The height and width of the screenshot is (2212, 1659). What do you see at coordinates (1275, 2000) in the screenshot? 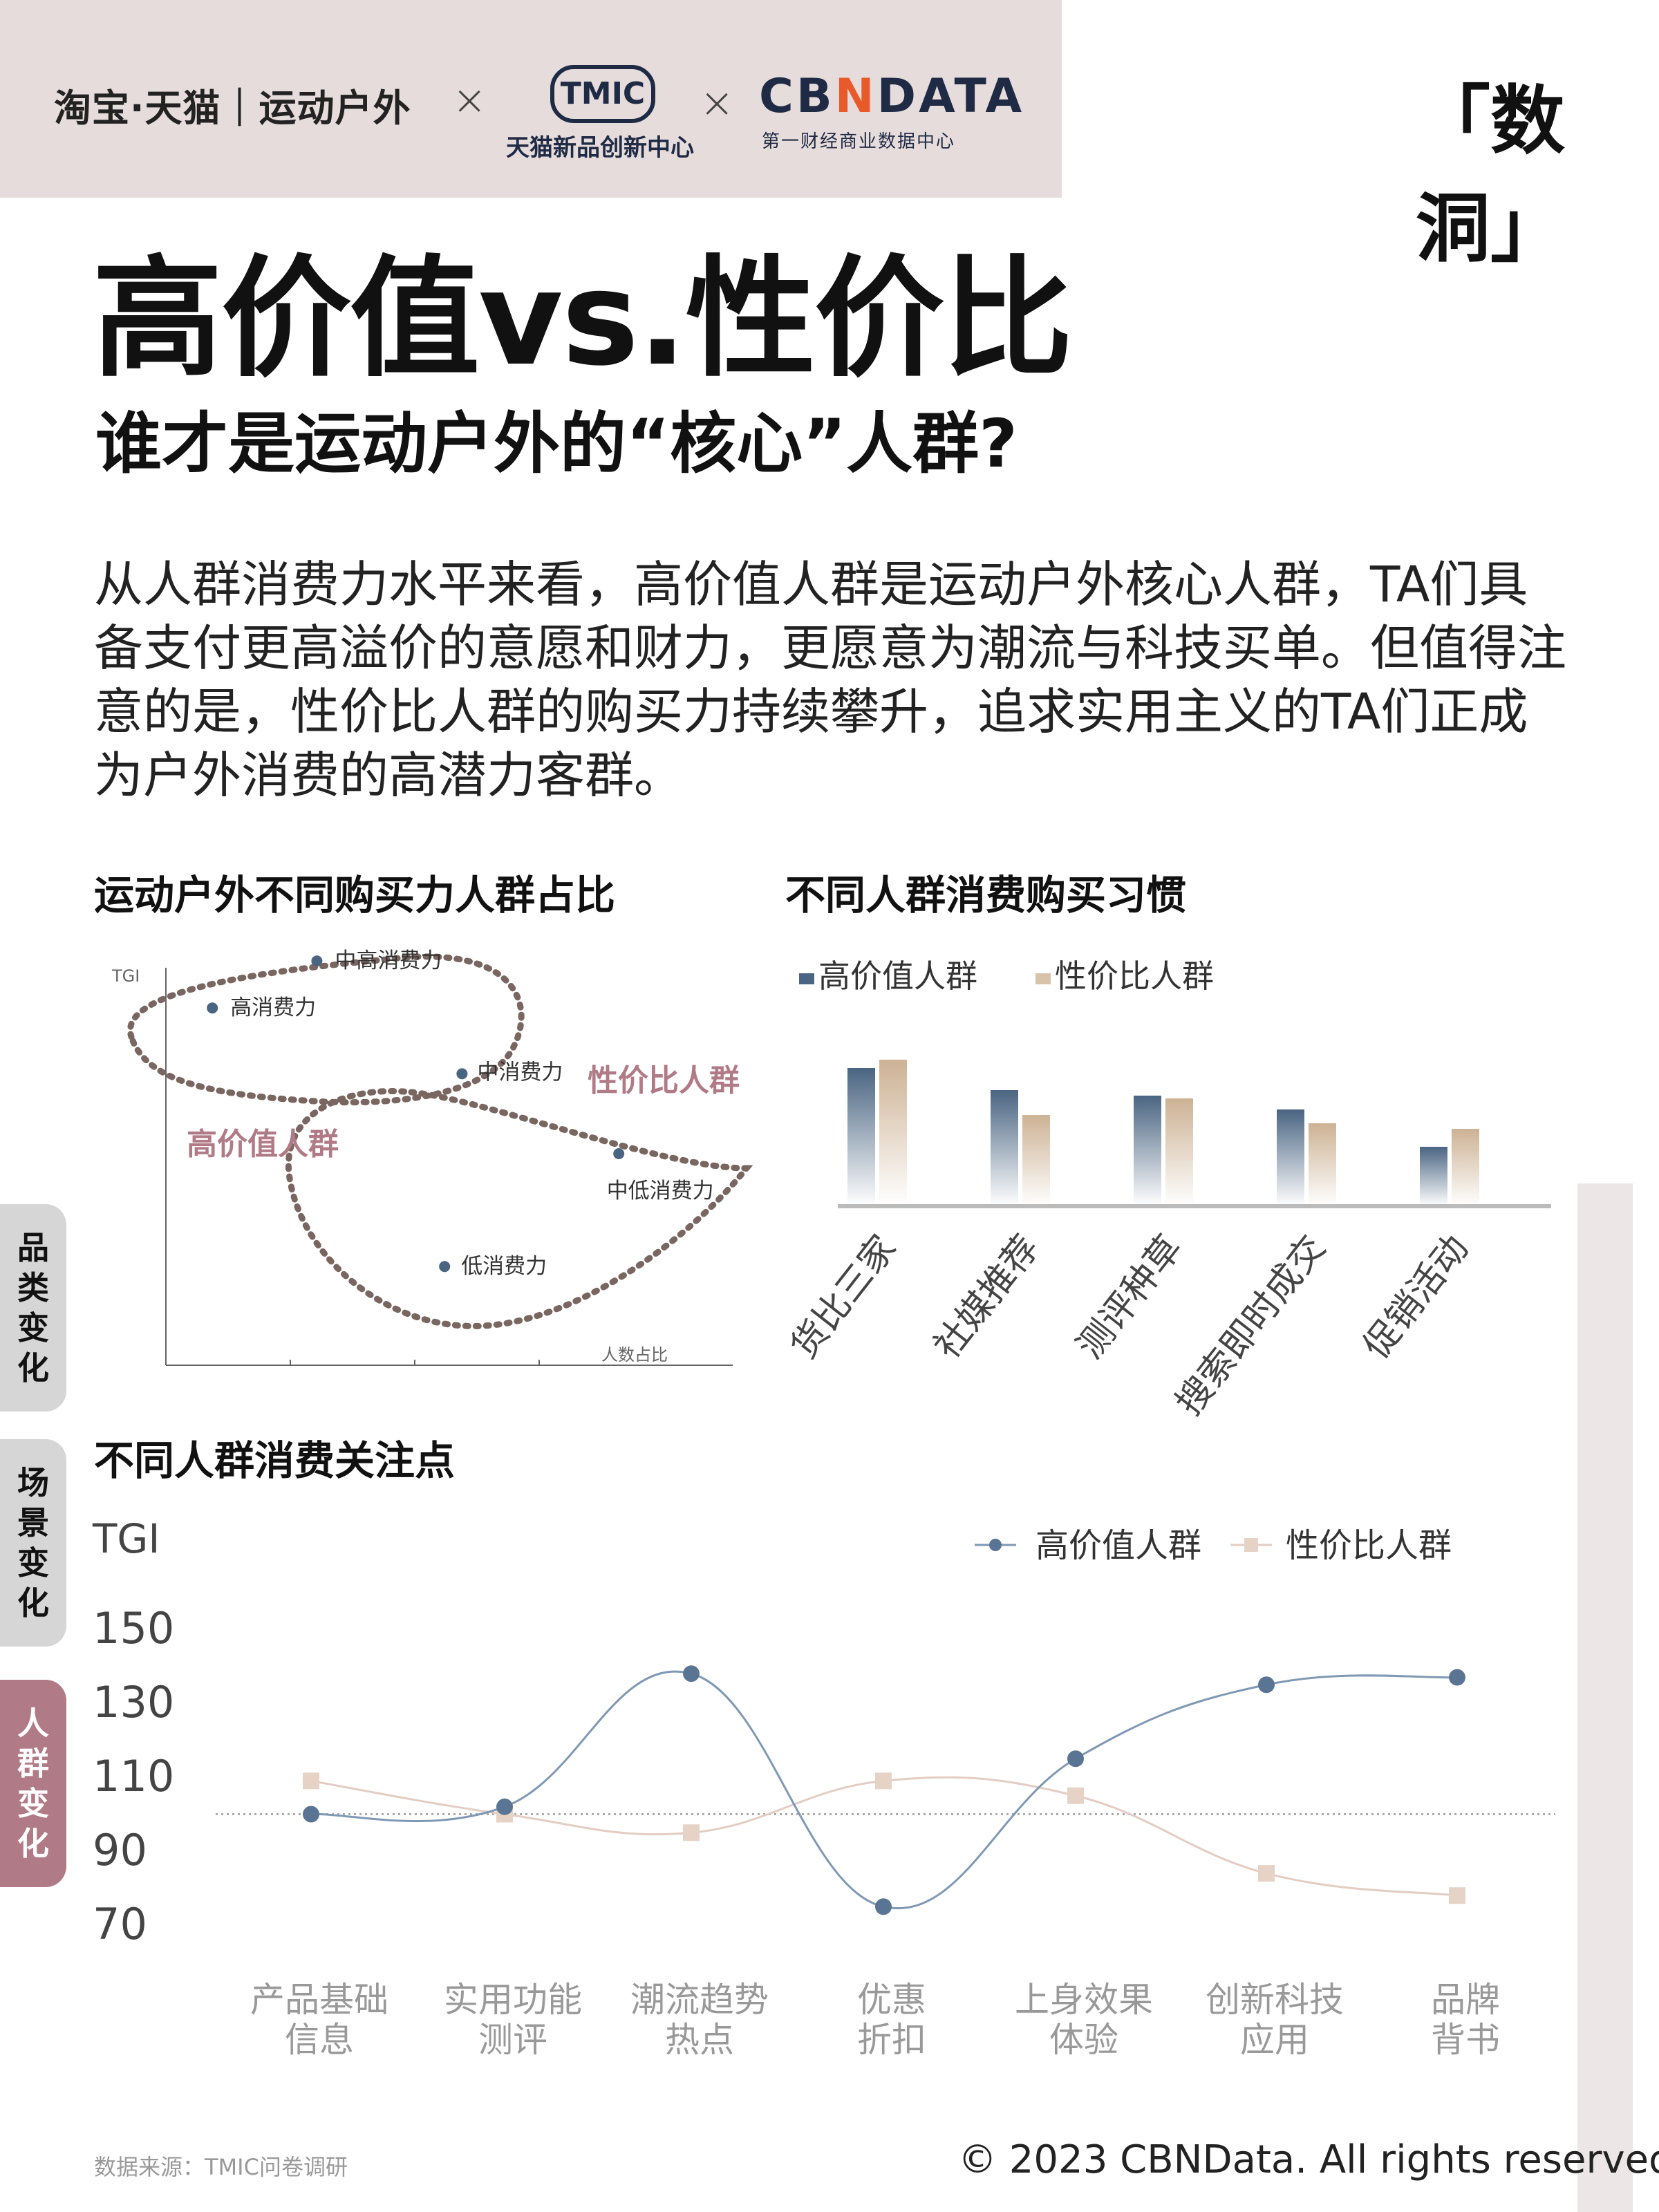
I see `category-label: 创新科技` at bounding box center [1275, 2000].